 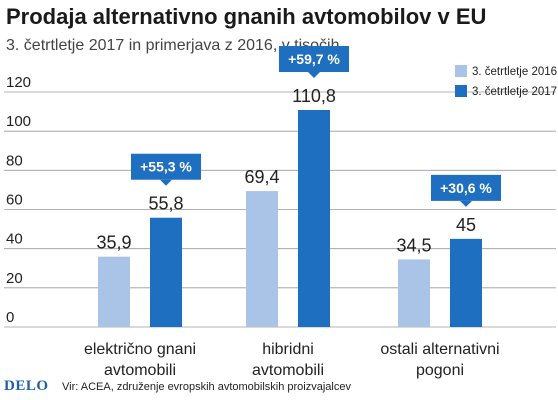 I want to click on y-tick-label: 60, so click(x=14, y=200).